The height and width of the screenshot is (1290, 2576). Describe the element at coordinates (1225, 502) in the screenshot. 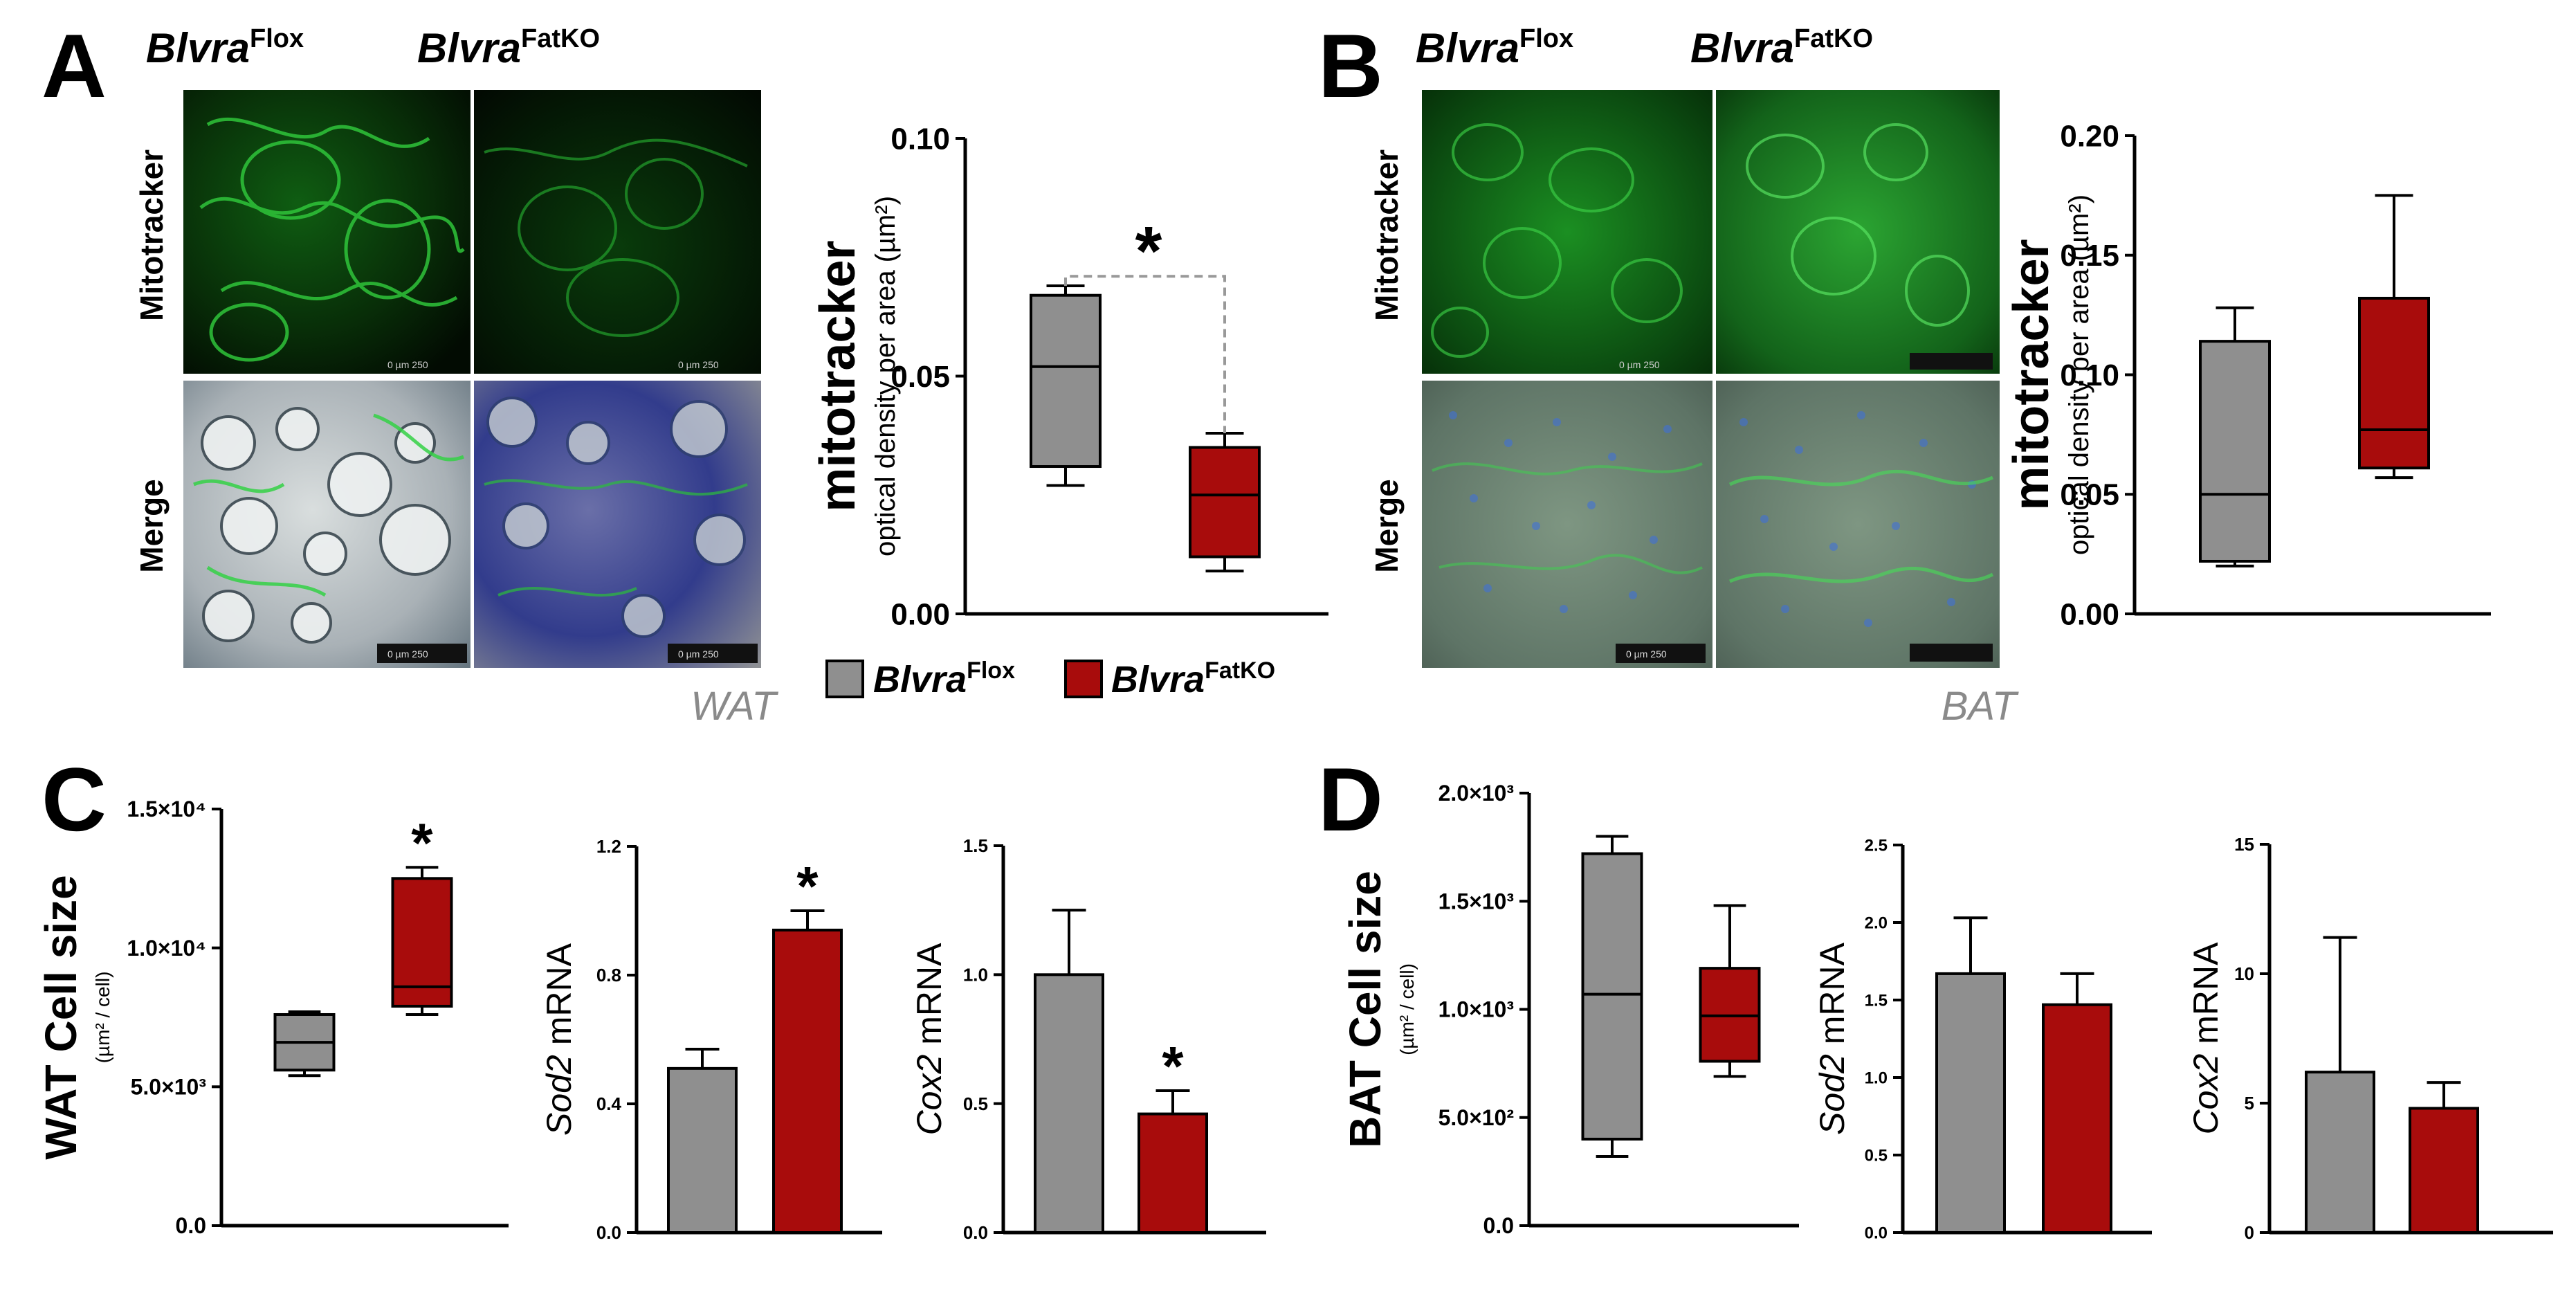

I see `box-fatko` at that location.